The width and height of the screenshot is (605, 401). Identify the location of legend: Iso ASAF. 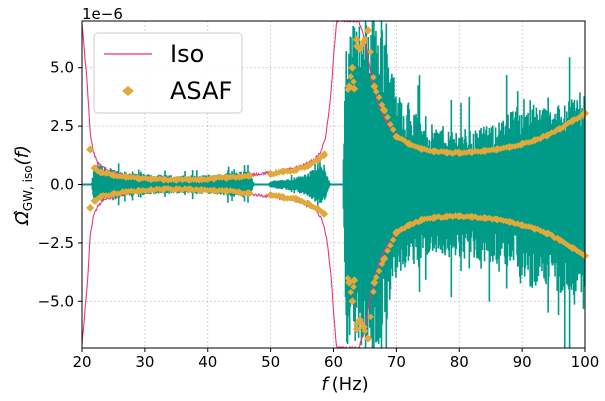
(168, 73).